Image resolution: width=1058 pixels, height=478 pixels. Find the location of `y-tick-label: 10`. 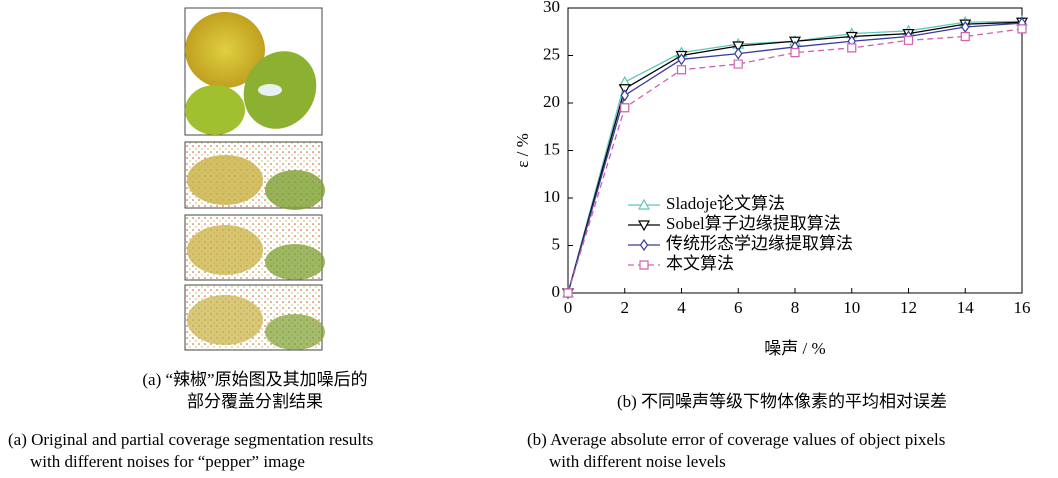

y-tick-label: 10 is located at coordinates (551, 196).